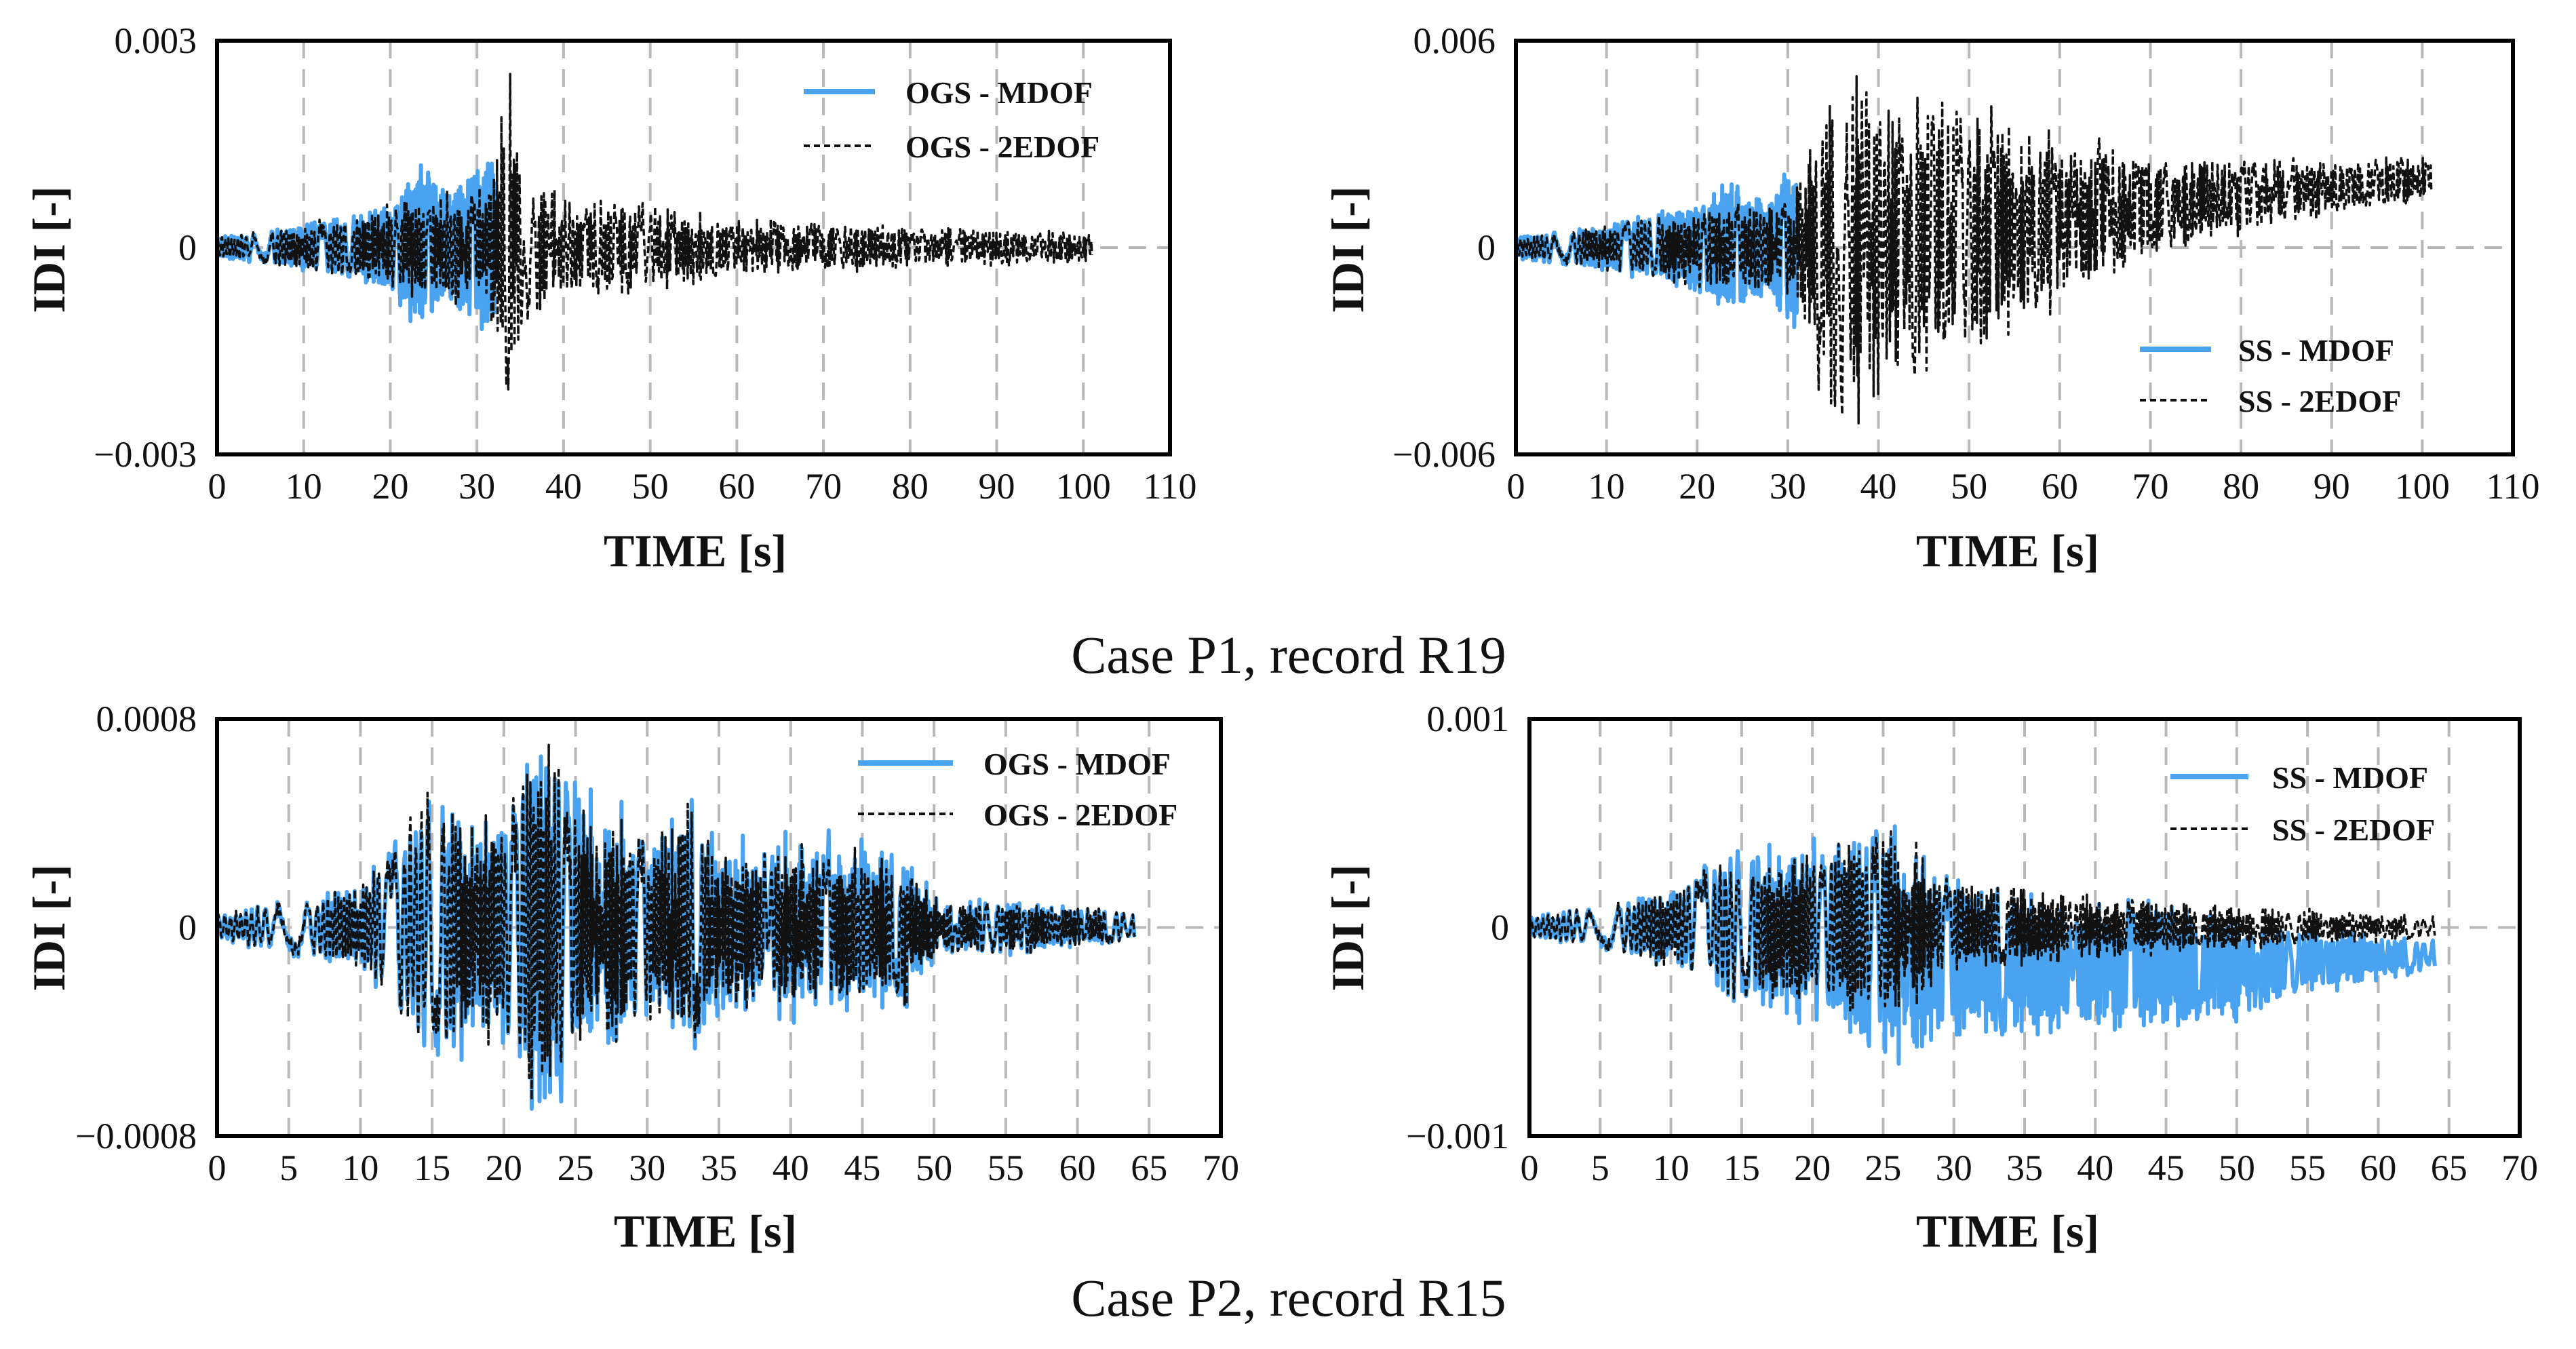 The height and width of the screenshot is (1349, 2576). I want to click on y-tick-label: 0.001, so click(1468, 719).